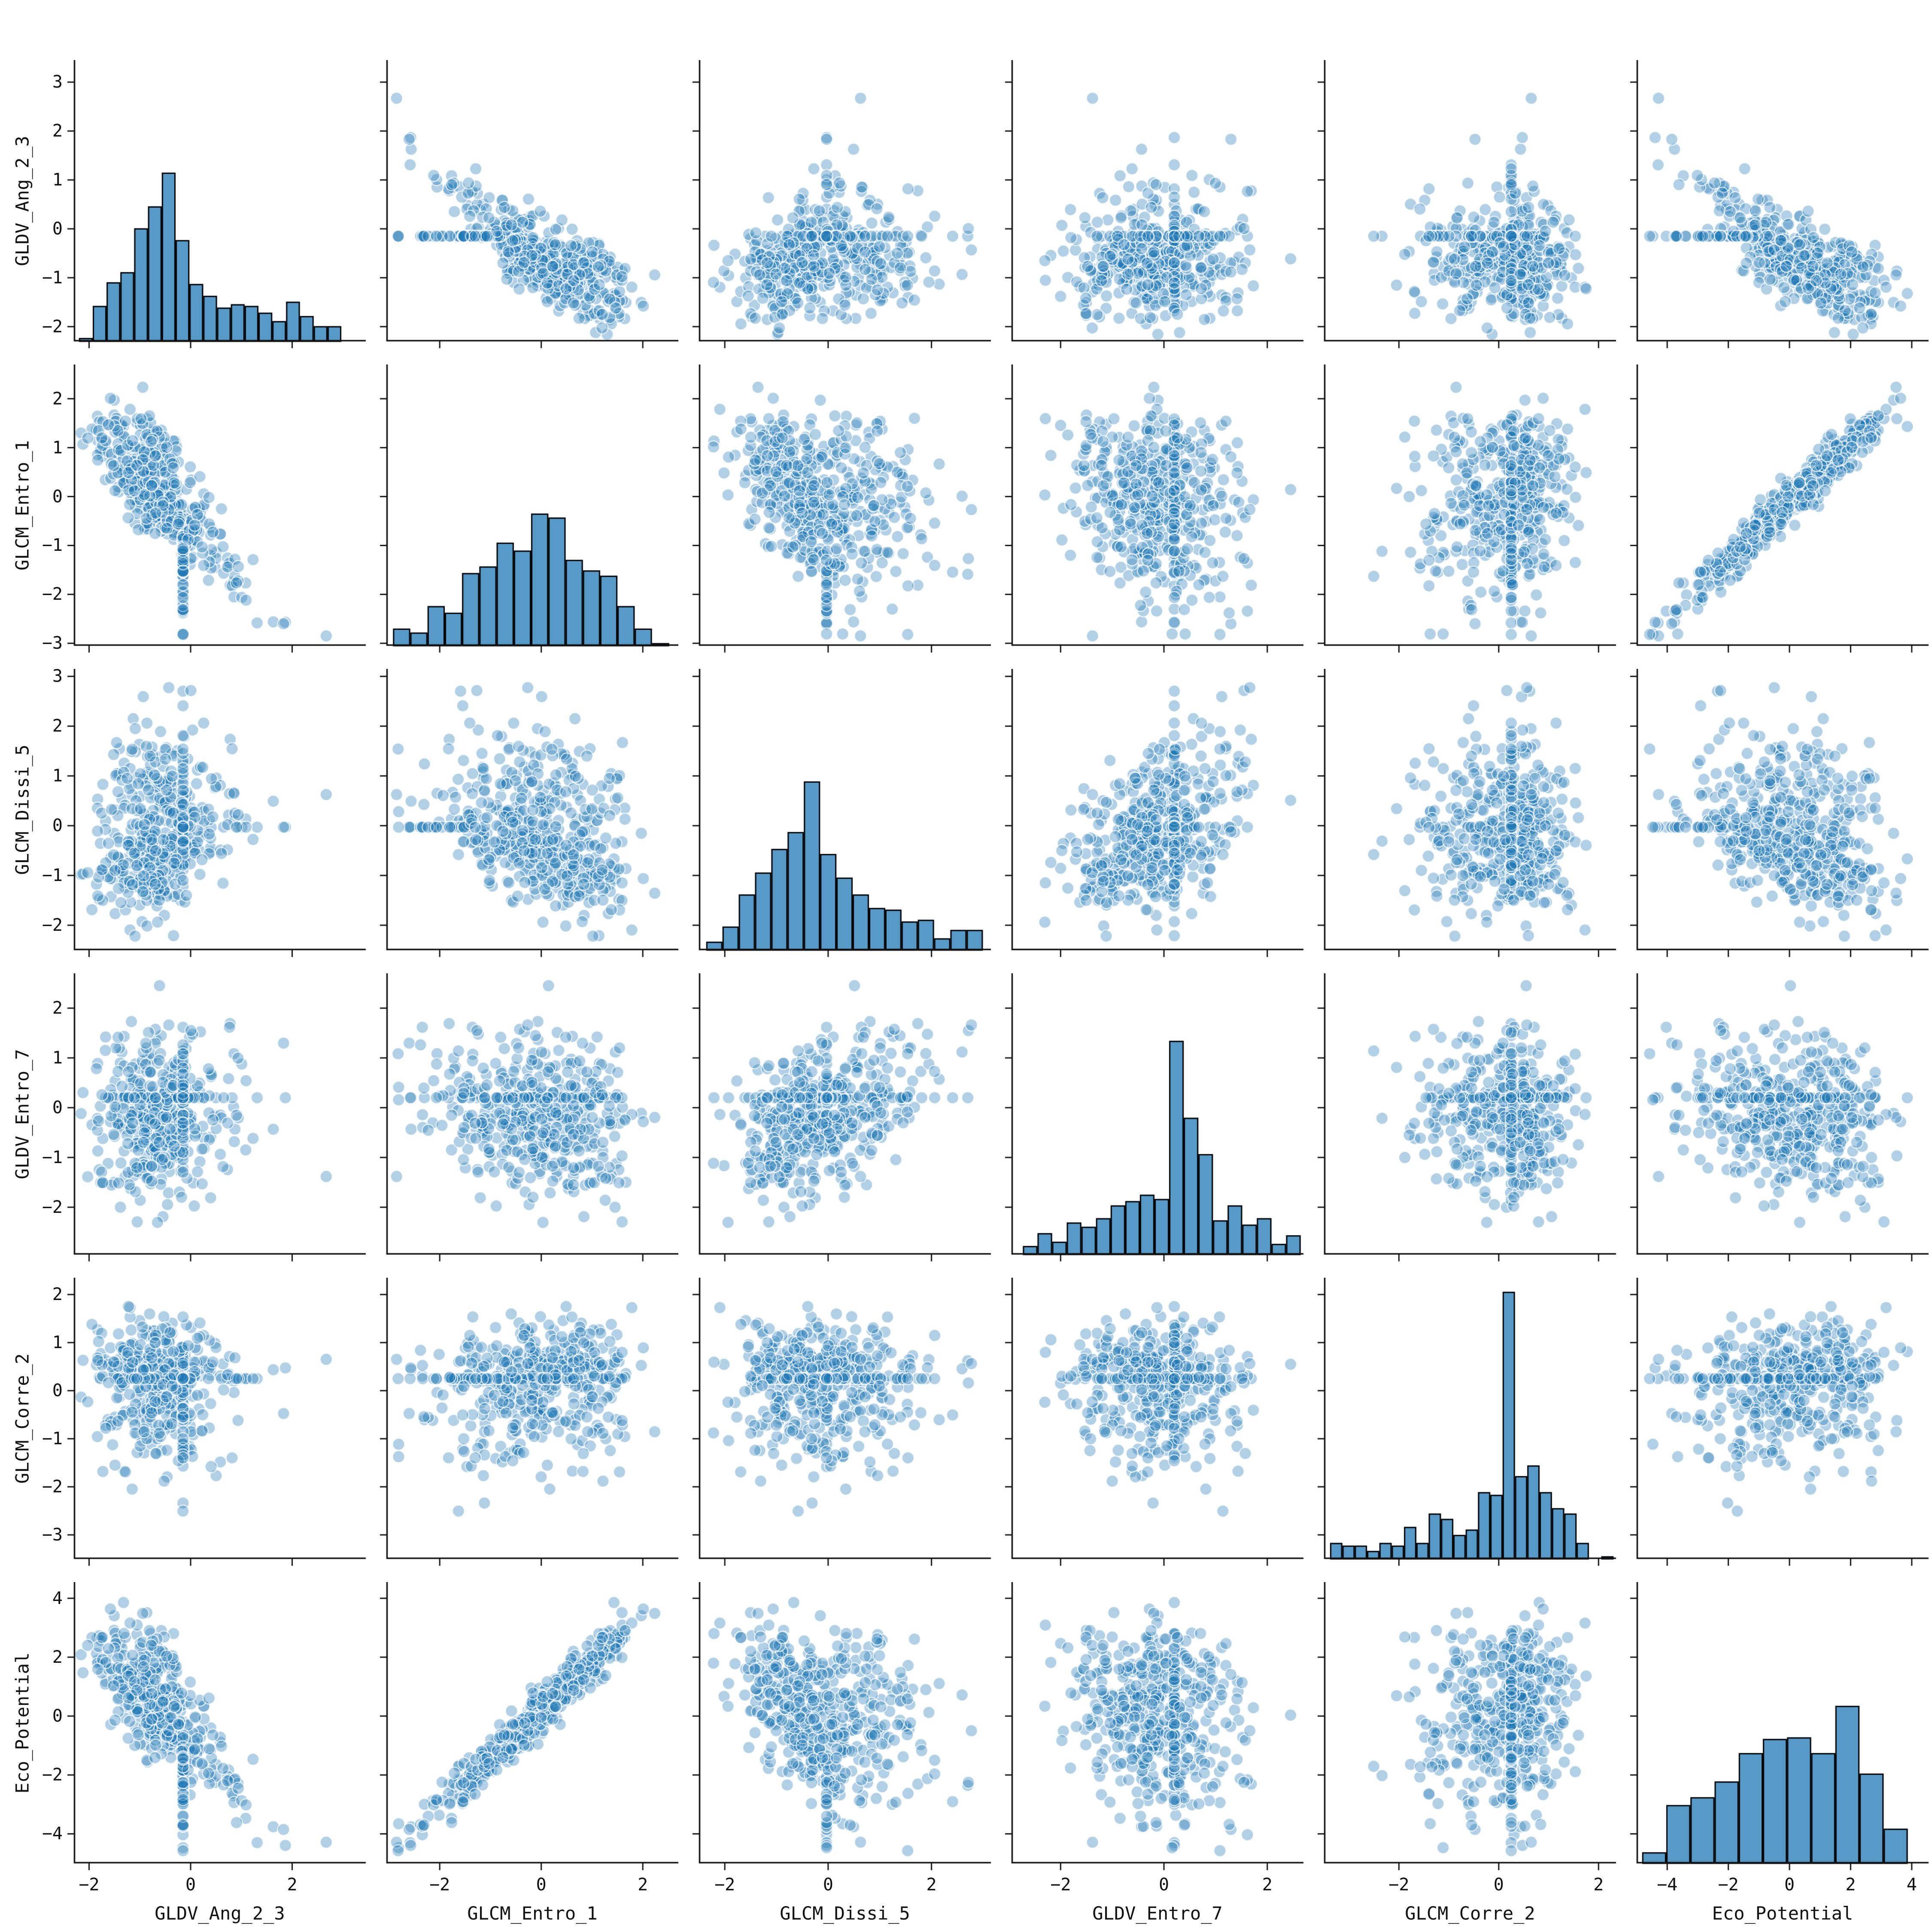 The image size is (1932, 1932). What do you see at coordinates (58, 1598) in the screenshot?
I see `y-tick-label: 4` at bounding box center [58, 1598].